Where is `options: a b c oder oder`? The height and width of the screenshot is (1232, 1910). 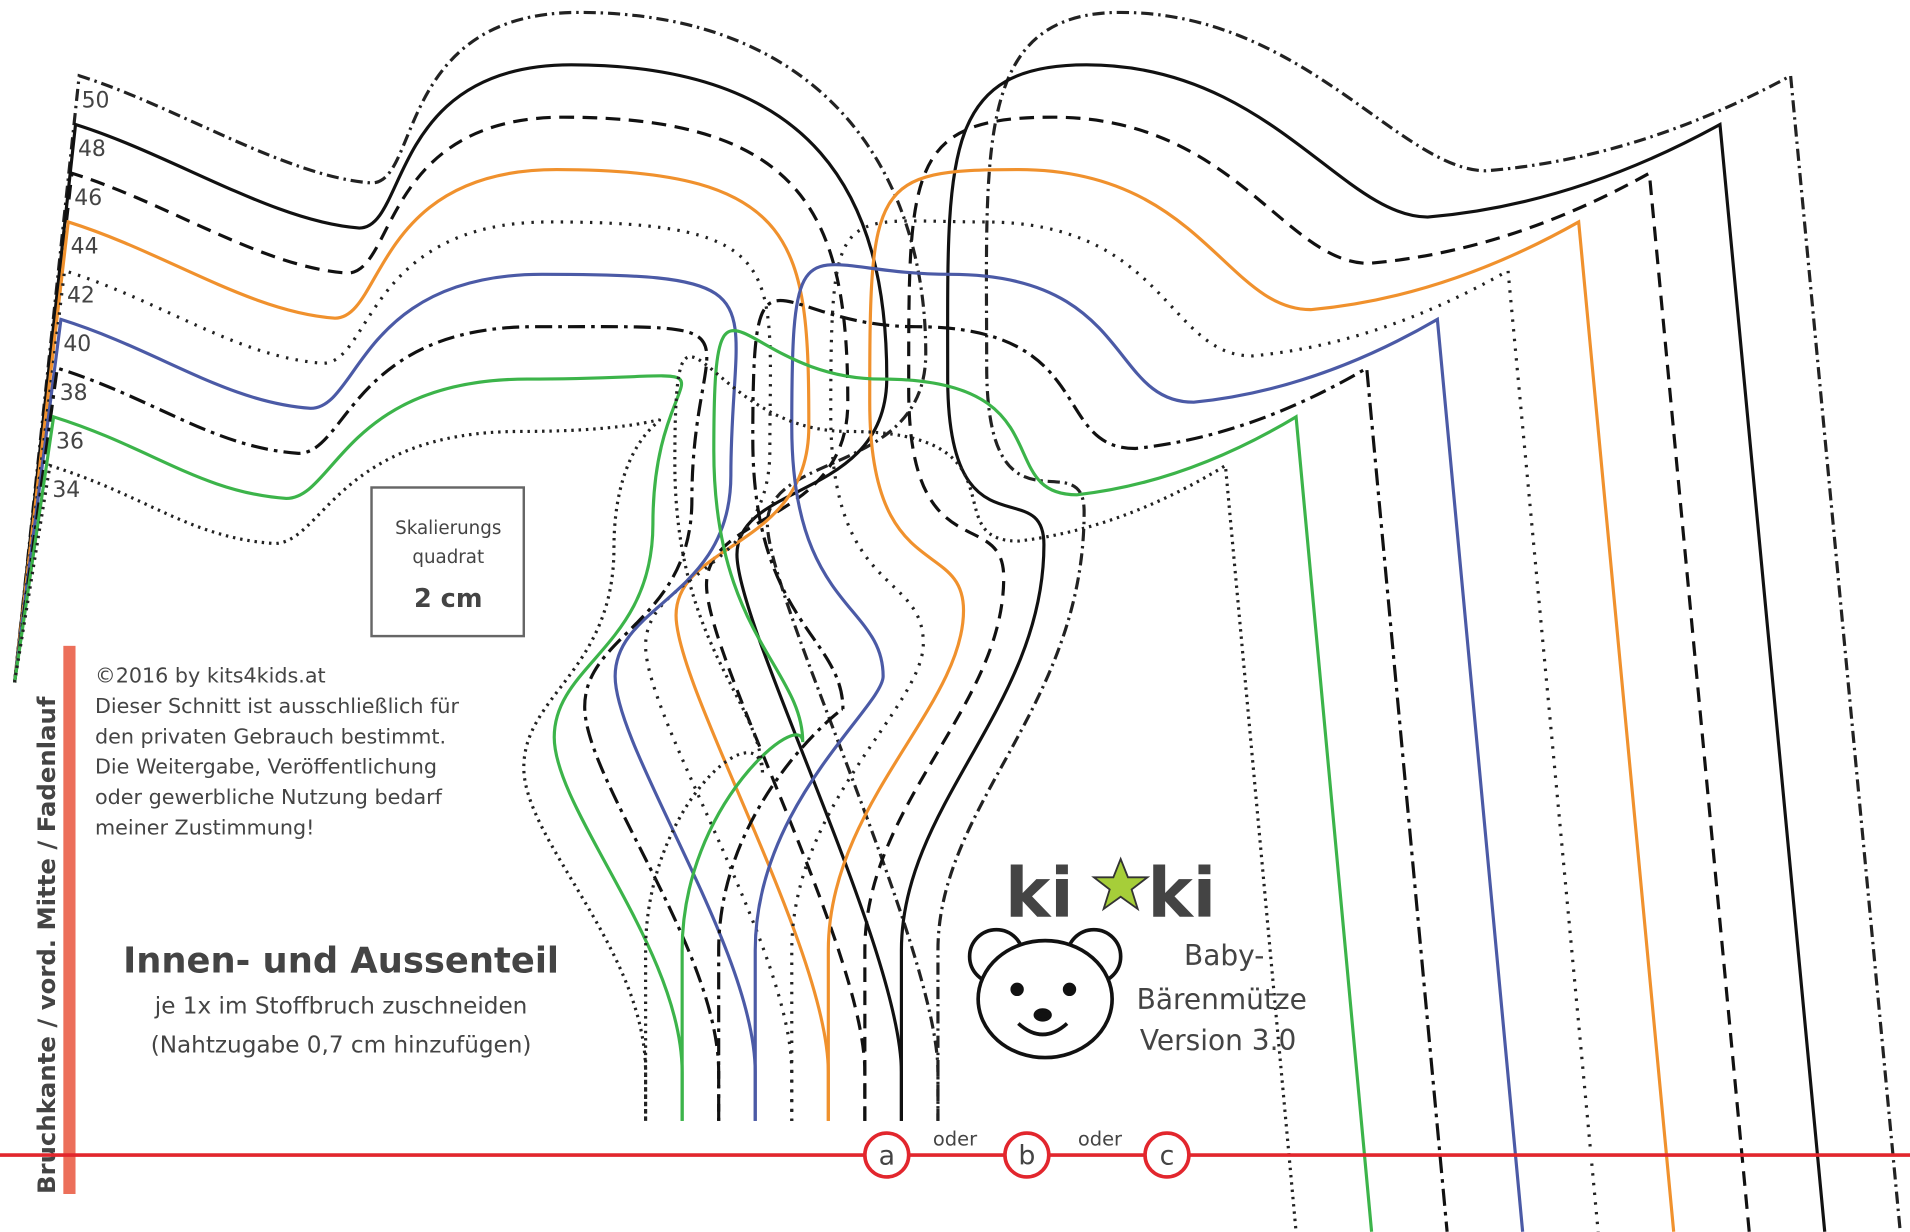
options: a b c oder oder is located at coordinates (1027, 1153).